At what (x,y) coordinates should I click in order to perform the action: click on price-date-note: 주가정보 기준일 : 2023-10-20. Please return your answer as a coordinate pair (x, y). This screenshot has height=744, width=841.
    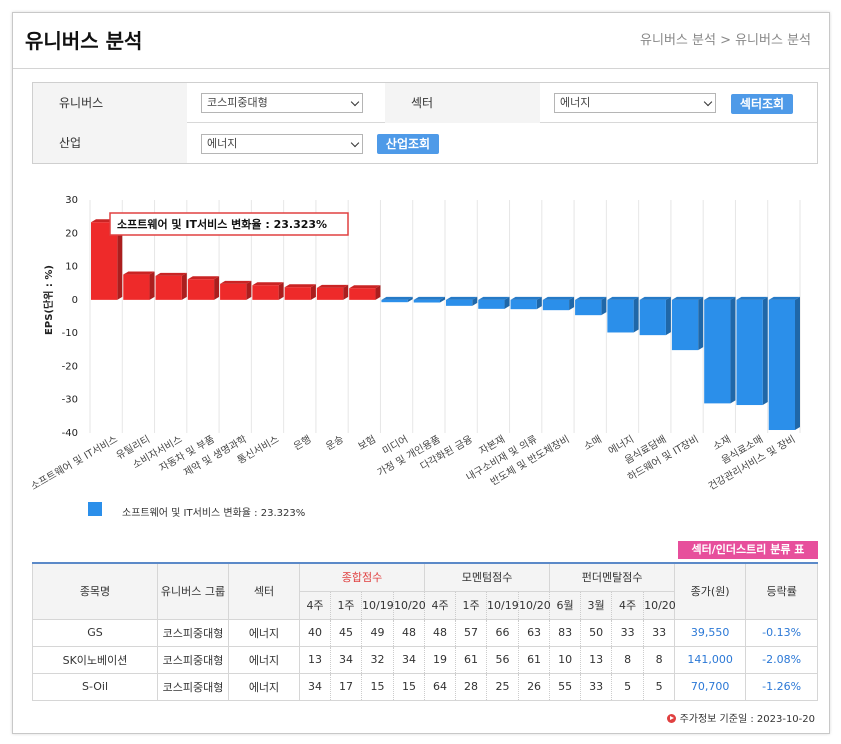
    Looking at the image, I should click on (740, 717).